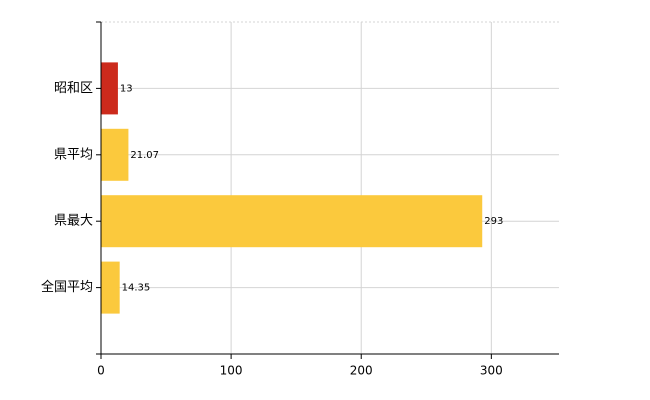 This screenshot has width=650, height=400. What do you see at coordinates (126, 88) in the screenshot?
I see `value-label: 13` at bounding box center [126, 88].